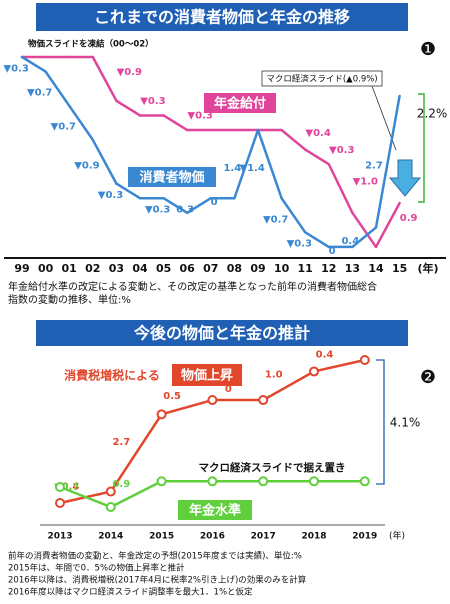  I want to click on data-label: ▼1.0, so click(365, 181).